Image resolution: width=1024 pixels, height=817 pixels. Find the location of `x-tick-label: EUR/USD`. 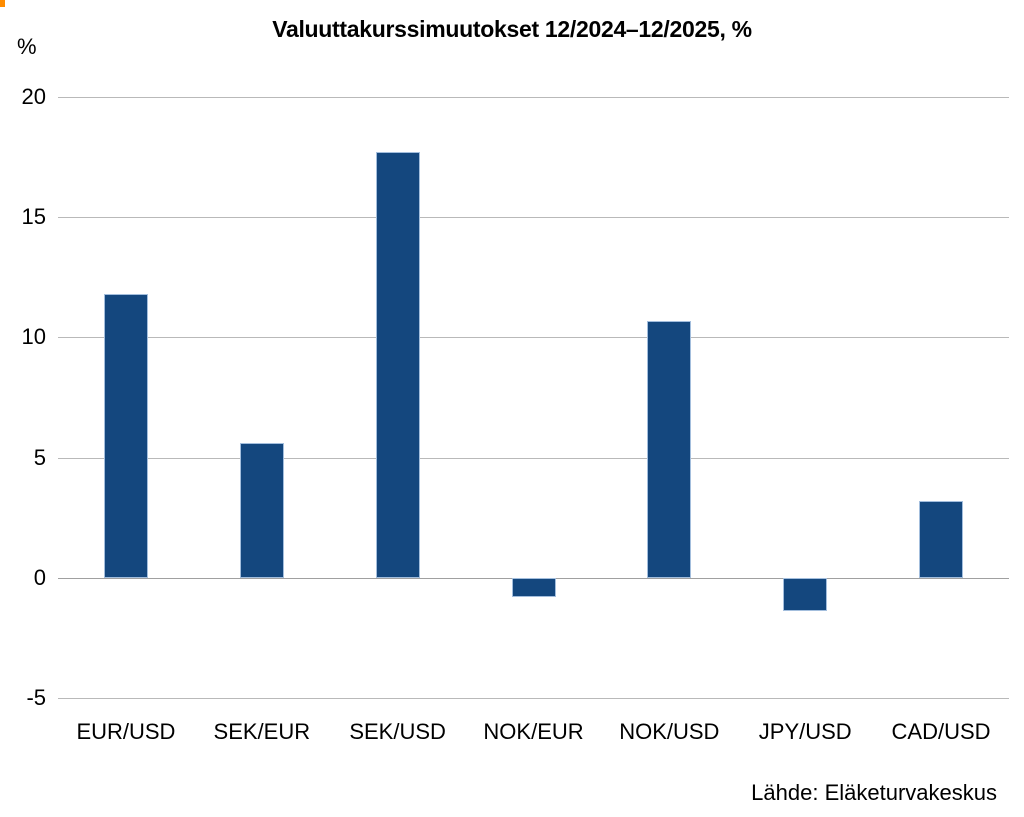

x-tick-label: EUR/USD is located at coordinates (126, 731).